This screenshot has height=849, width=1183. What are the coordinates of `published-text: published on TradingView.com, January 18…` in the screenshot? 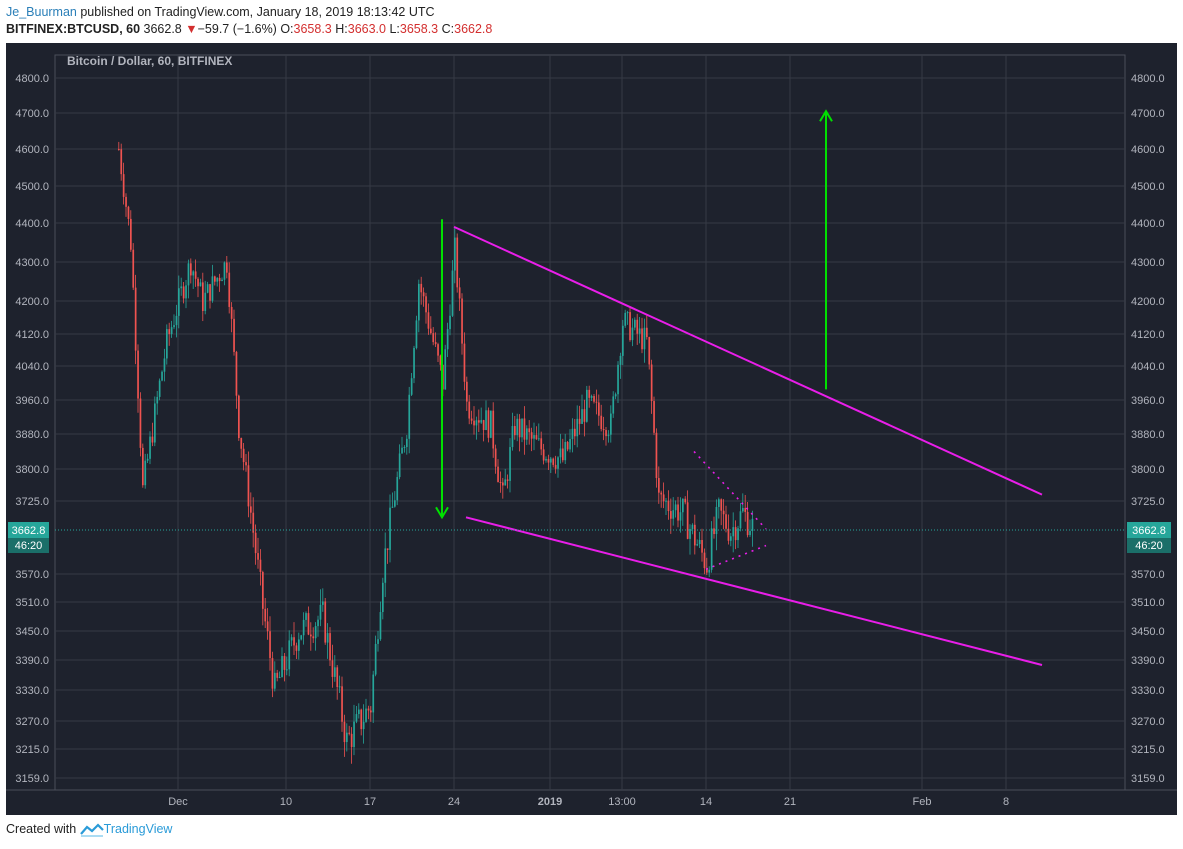 It's located at (257, 12).